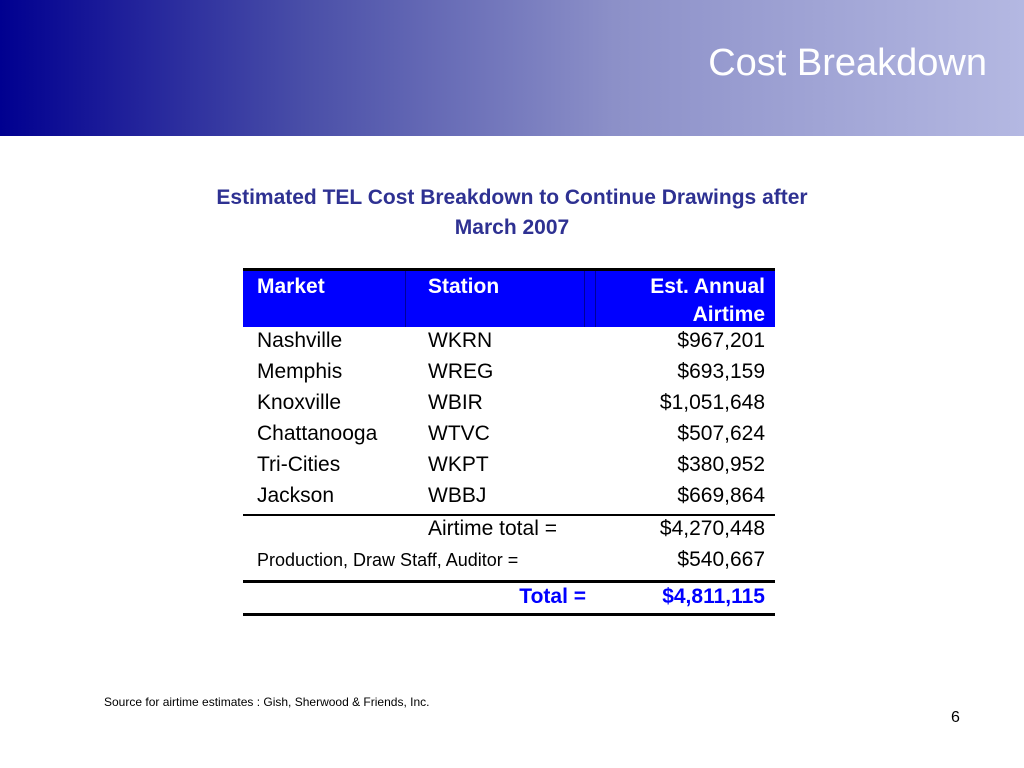  I want to click on station-cell: WBBJ, so click(457, 495).